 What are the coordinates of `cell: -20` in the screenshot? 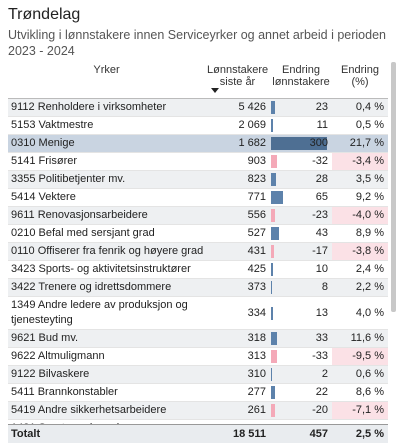 It's located at (301, 410).